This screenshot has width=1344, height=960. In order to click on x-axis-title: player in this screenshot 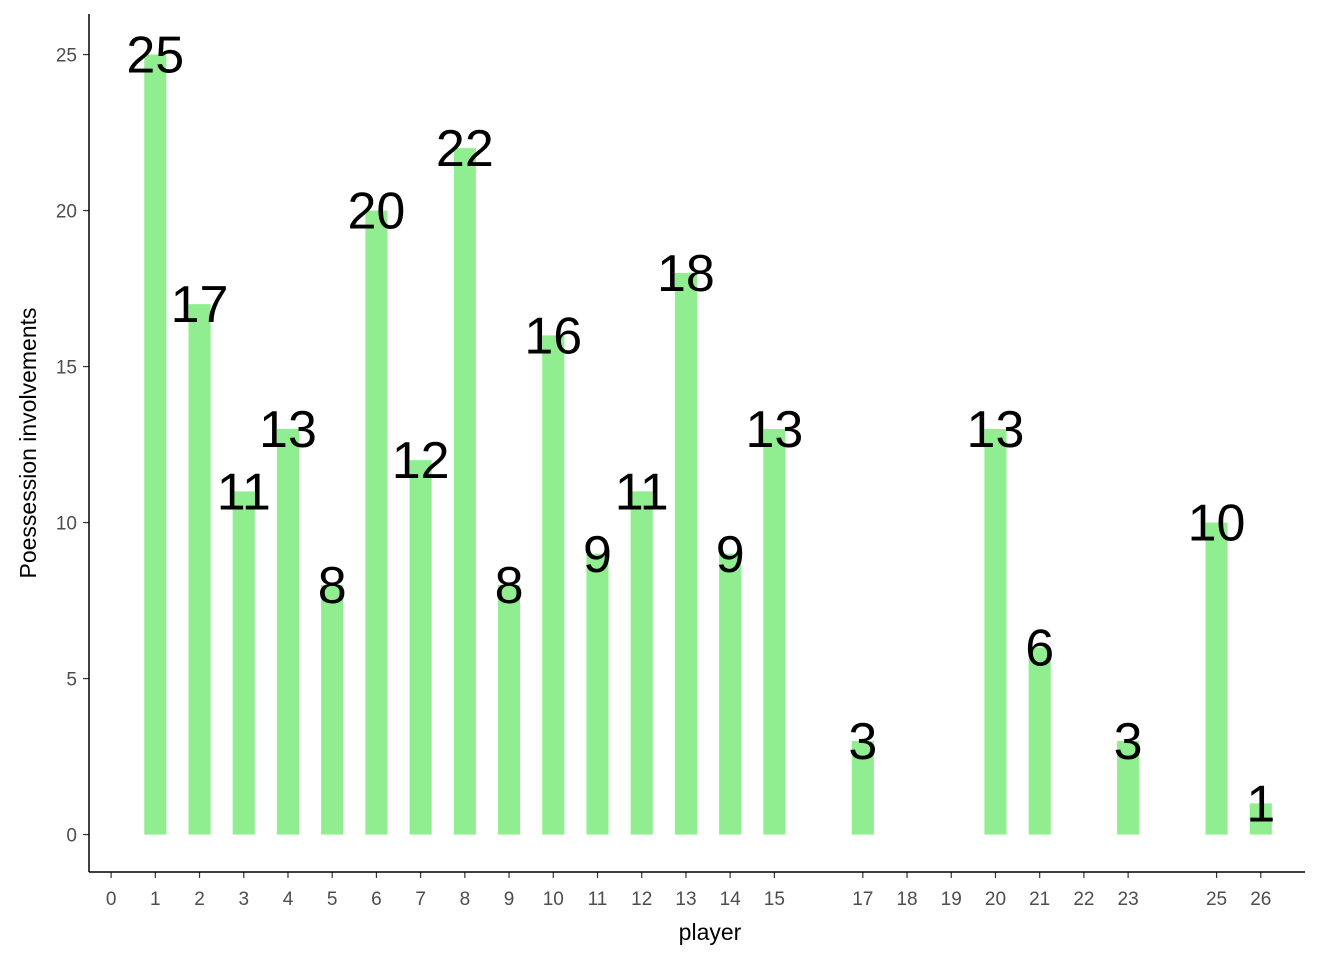, I will do `click(710, 932)`.